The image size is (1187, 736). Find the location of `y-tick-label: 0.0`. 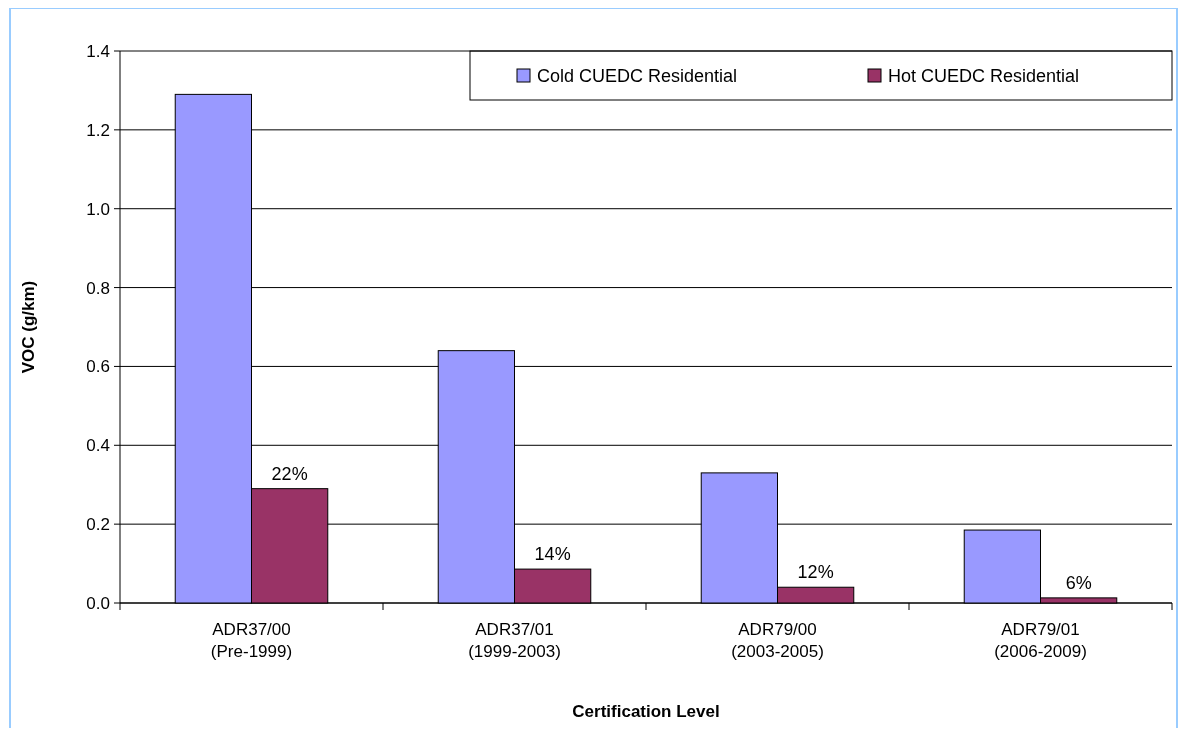

y-tick-label: 0.0 is located at coordinates (98, 603).